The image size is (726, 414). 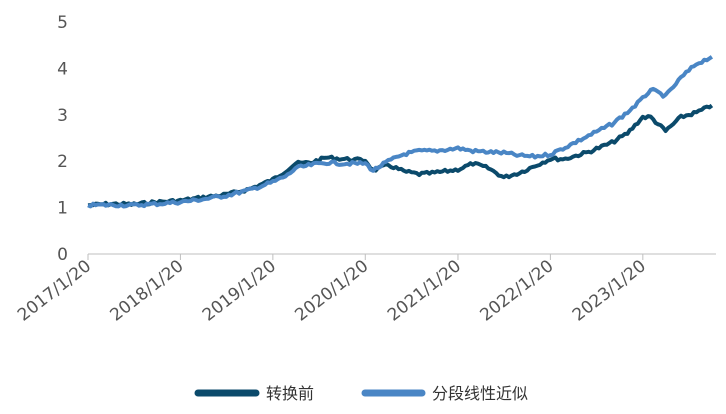 I want to click on x-tick-label: 2019/1/20, so click(x=239, y=290).